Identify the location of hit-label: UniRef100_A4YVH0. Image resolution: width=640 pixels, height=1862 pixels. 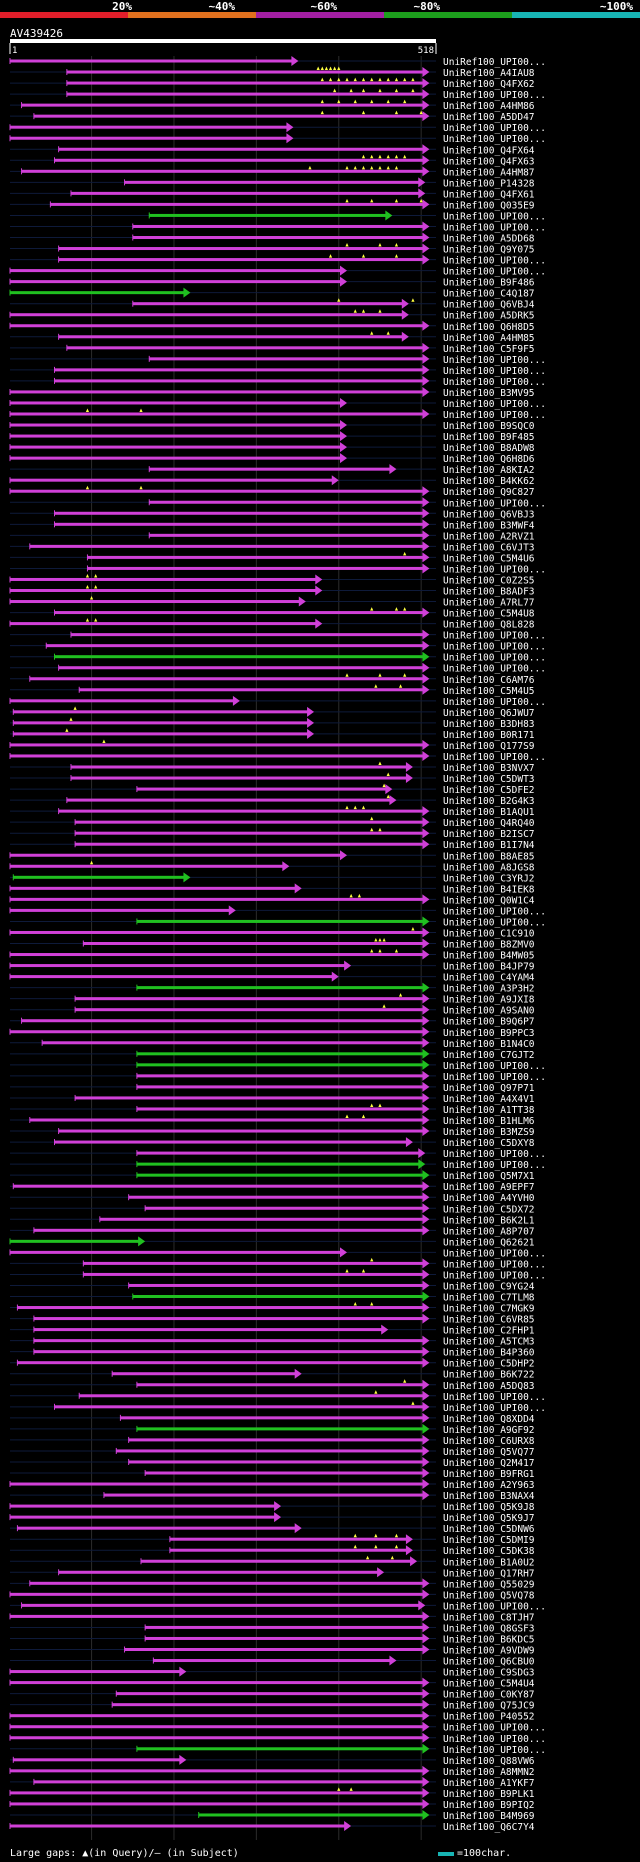
(489, 1198).